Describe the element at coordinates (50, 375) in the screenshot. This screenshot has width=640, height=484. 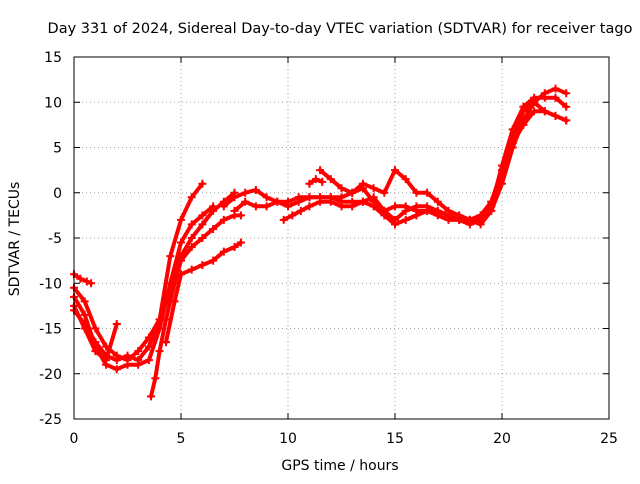
I see `y-tick-label: -20` at that location.